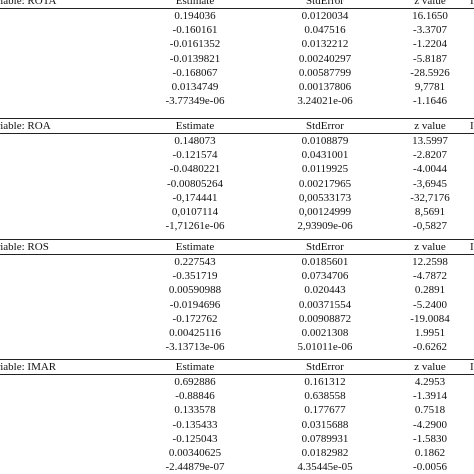  Describe the element at coordinates (430, 169) in the screenshot. I see `zvalue-cell: -4.0044` at that location.